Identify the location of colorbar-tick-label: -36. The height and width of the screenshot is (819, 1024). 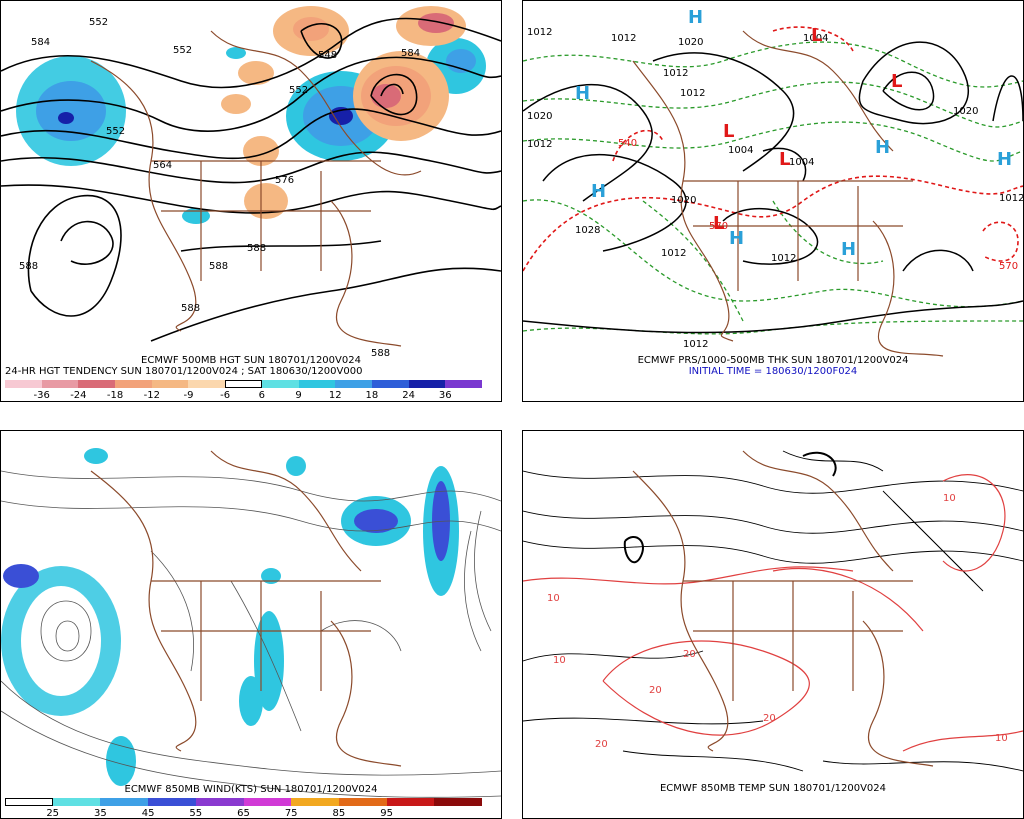
(41, 395).